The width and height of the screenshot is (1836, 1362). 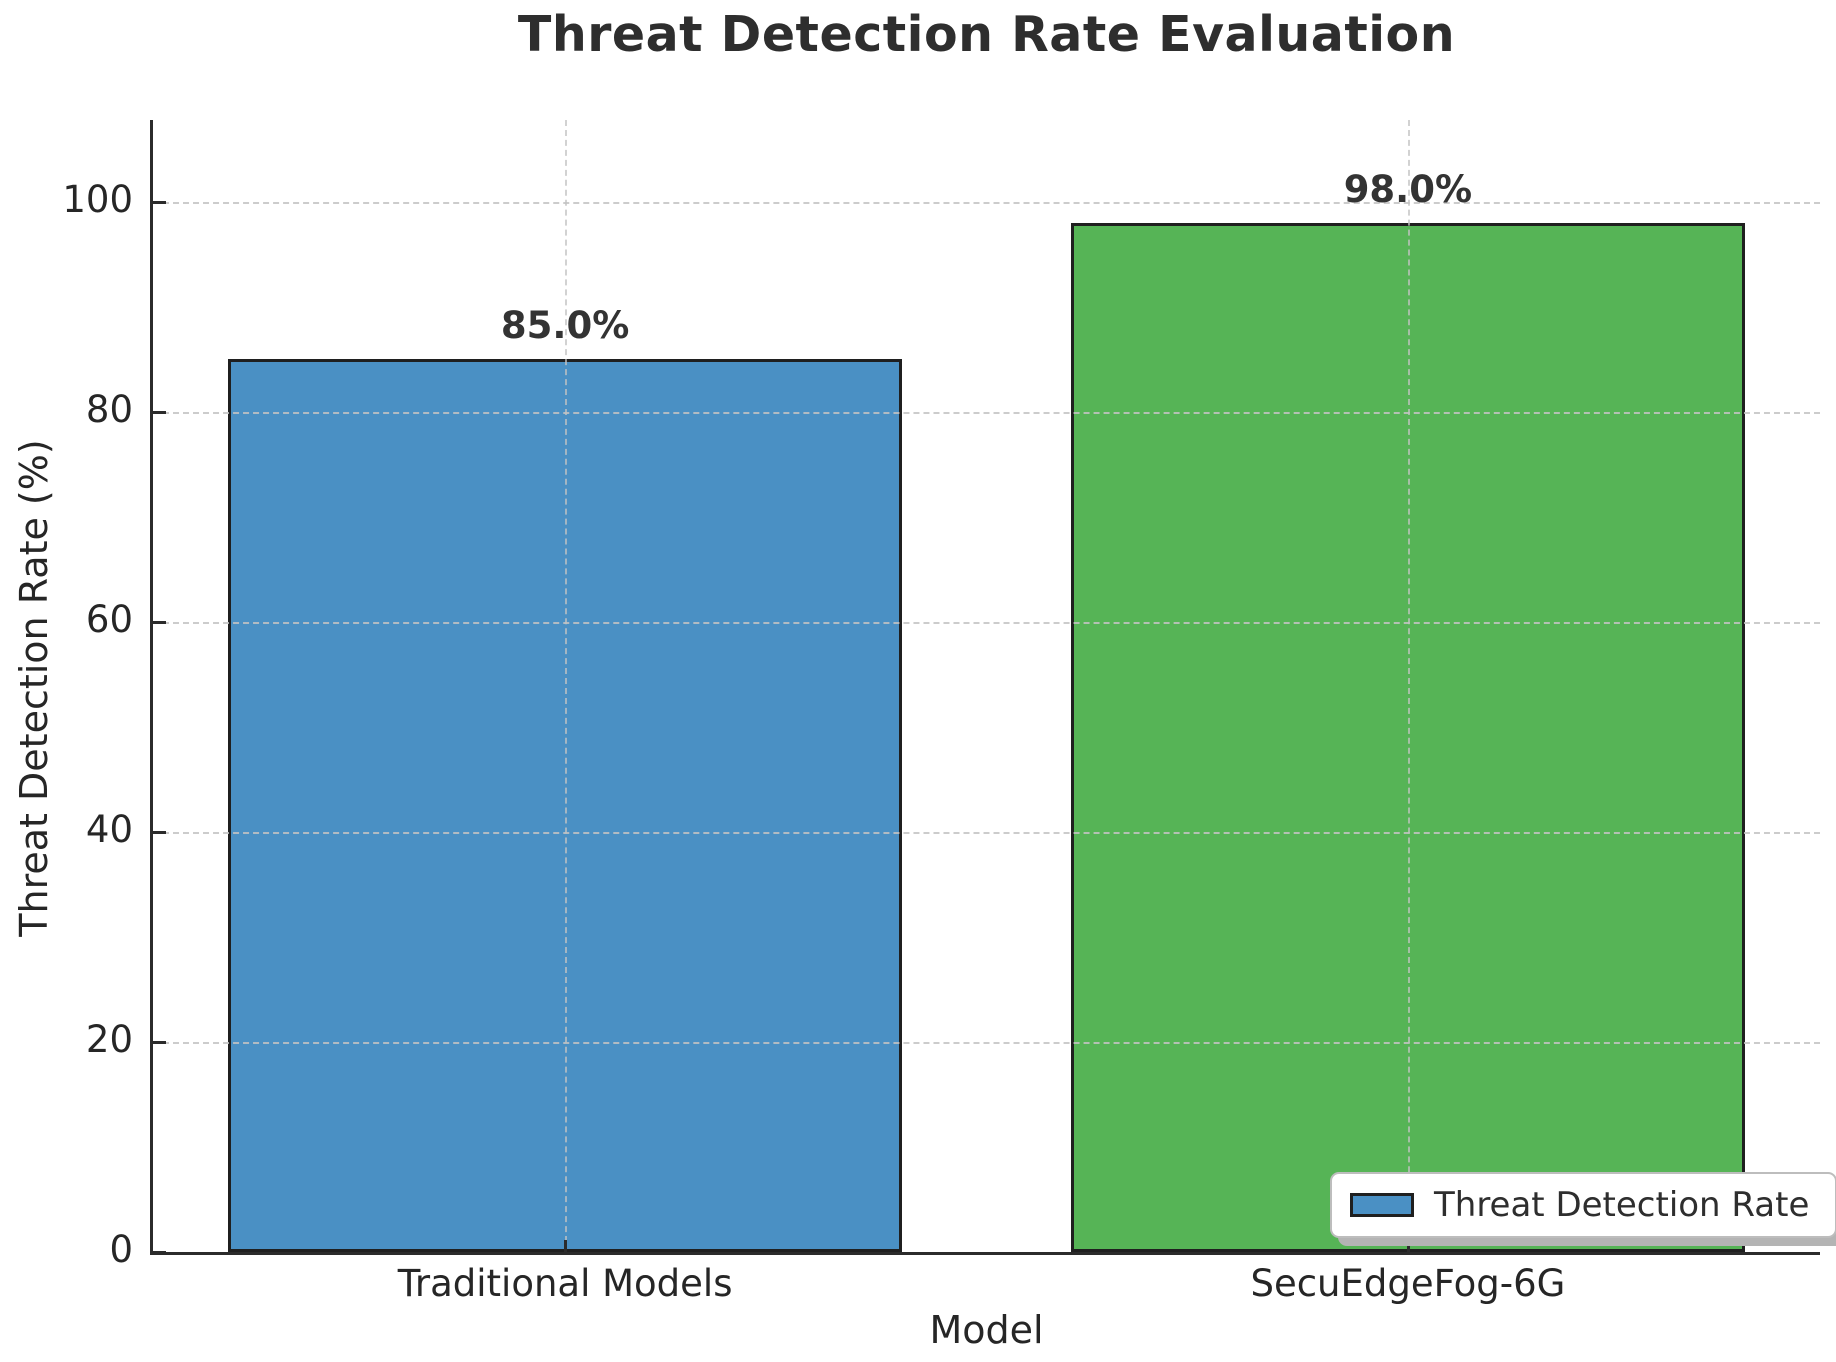 I want to click on x-tick-label: Traditional Models, so click(x=565, y=1283).